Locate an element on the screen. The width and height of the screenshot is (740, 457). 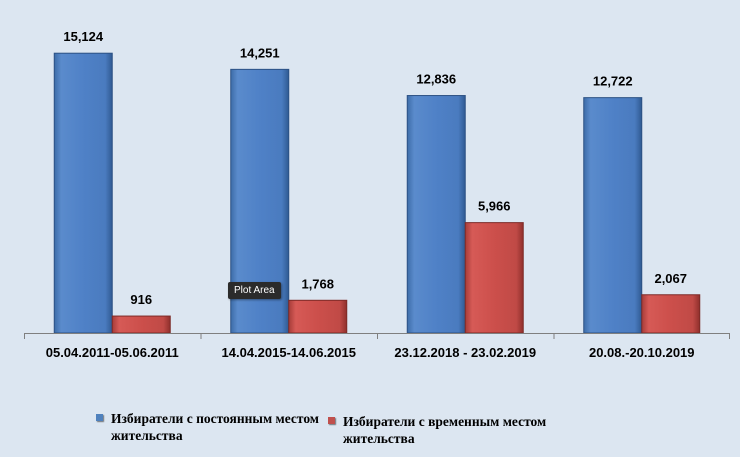
data-label-temporary-2: 1,768 is located at coordinates (317, 283).